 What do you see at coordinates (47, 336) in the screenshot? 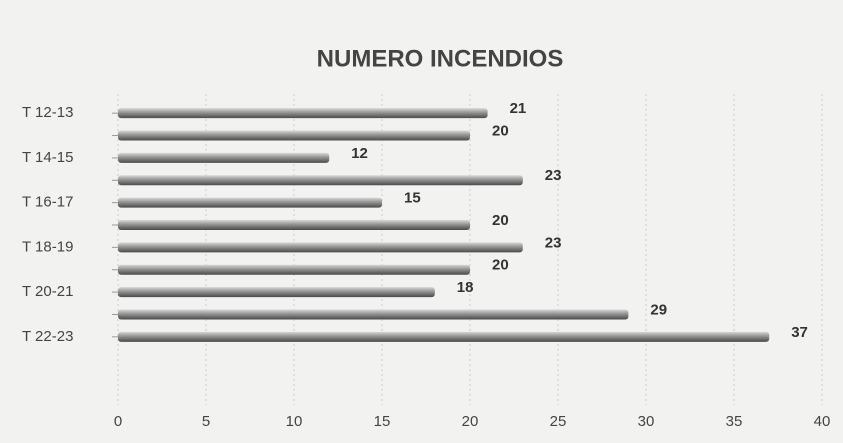
I see `y-tick-label: T 22-23` at bounding box center [47, 336].